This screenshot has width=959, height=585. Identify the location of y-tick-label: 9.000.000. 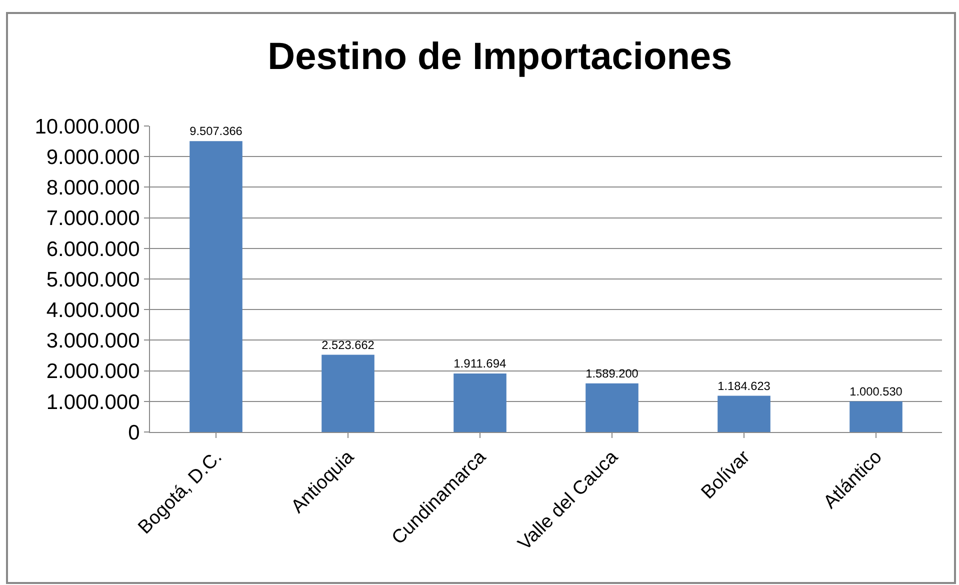
(93, 157).